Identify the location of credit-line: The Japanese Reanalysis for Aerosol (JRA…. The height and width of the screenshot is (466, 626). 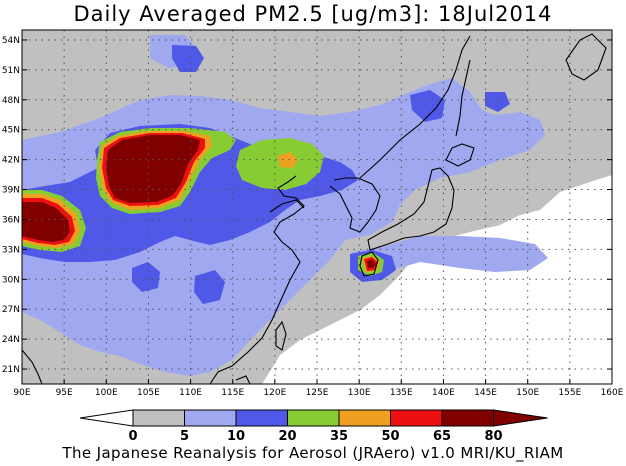
(313, 453).